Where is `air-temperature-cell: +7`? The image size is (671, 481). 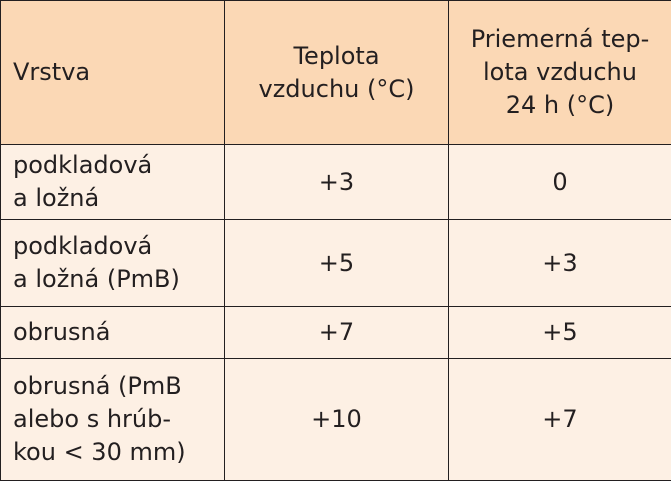 air-temperature-cell: +7 is located at coordinates (337, 333).